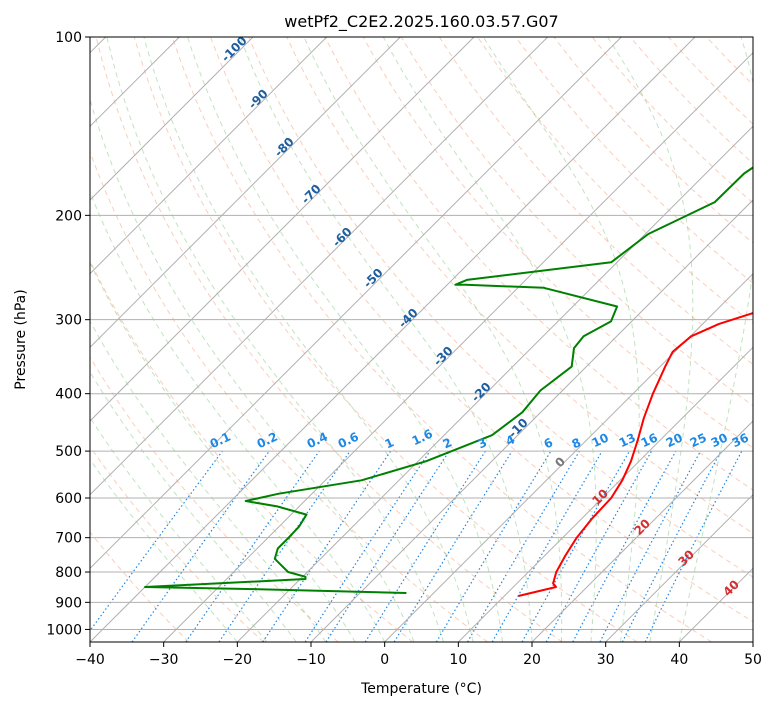 This screenshot has width=775, height=708. What do you see at coordinates (753, 660) in the screenshot?
I see `x-tick-label: 50` at bounding box center [753, 660].